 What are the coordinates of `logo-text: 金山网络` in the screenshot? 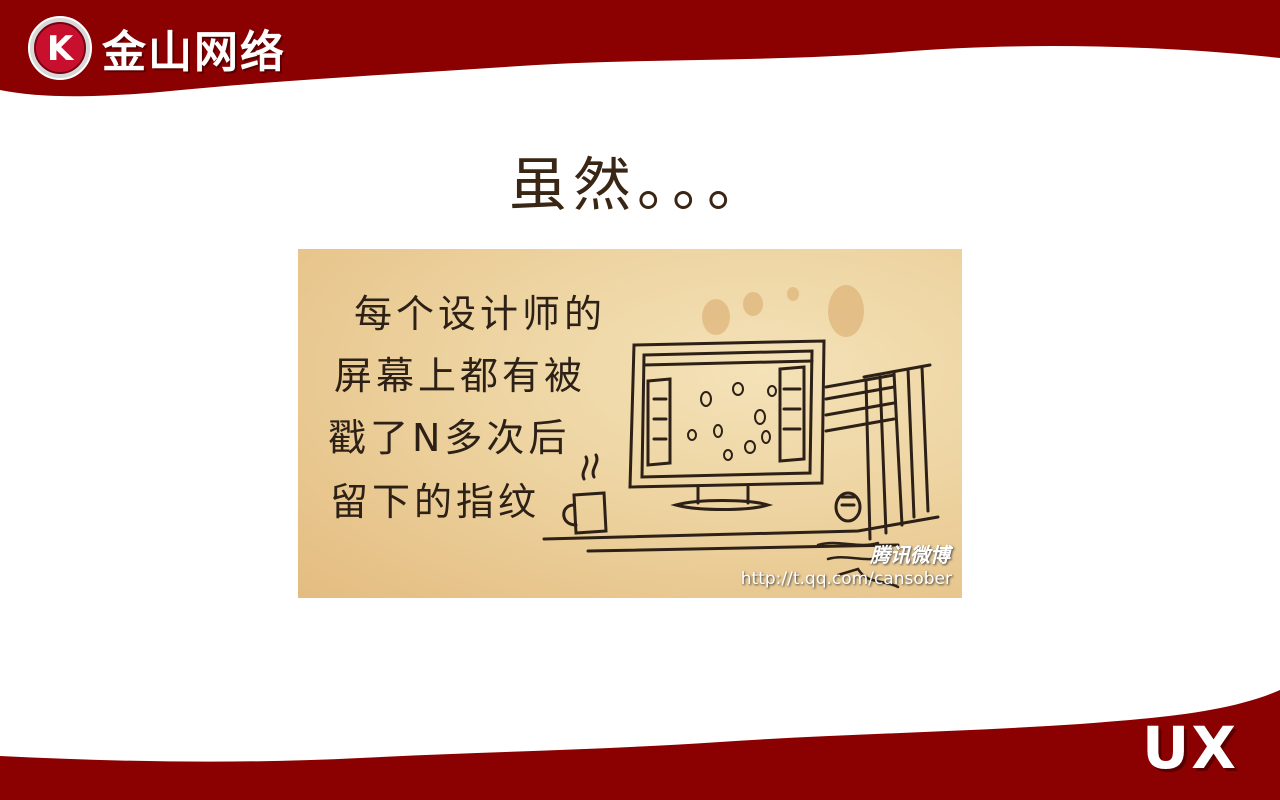 It's located at (194, 52).